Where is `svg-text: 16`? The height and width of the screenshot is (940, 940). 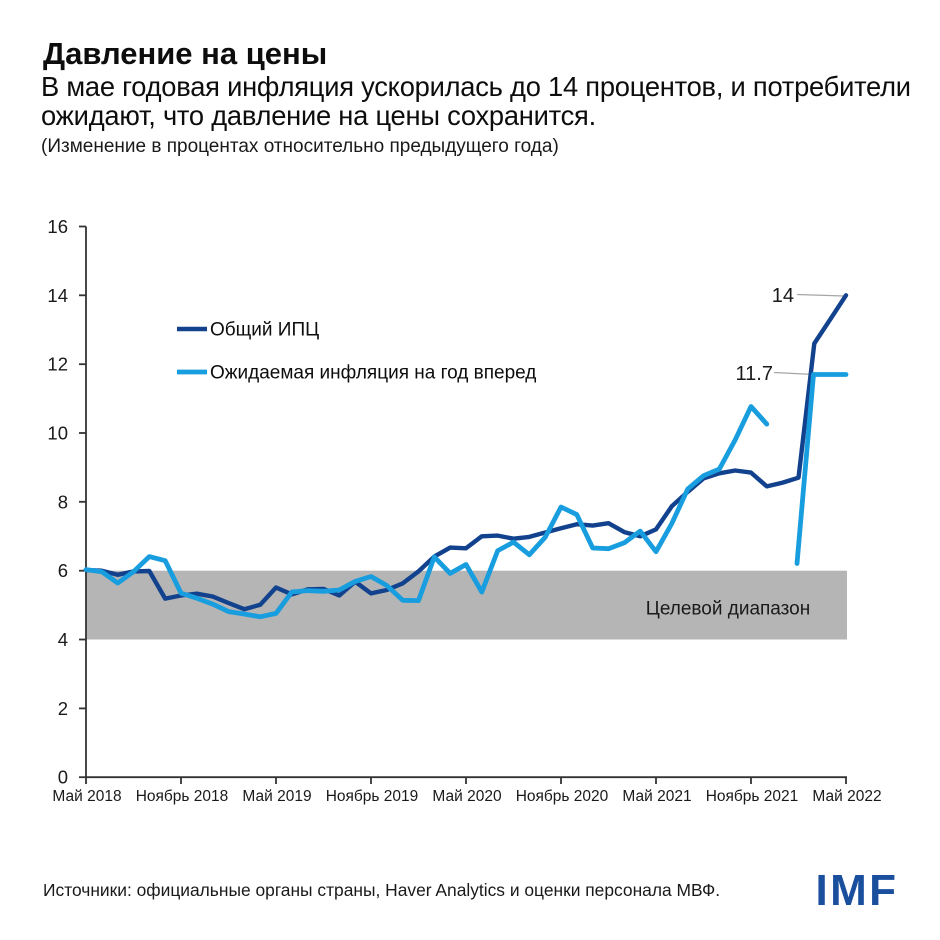
svg-text: 16 is located at coordinates (57, 226).